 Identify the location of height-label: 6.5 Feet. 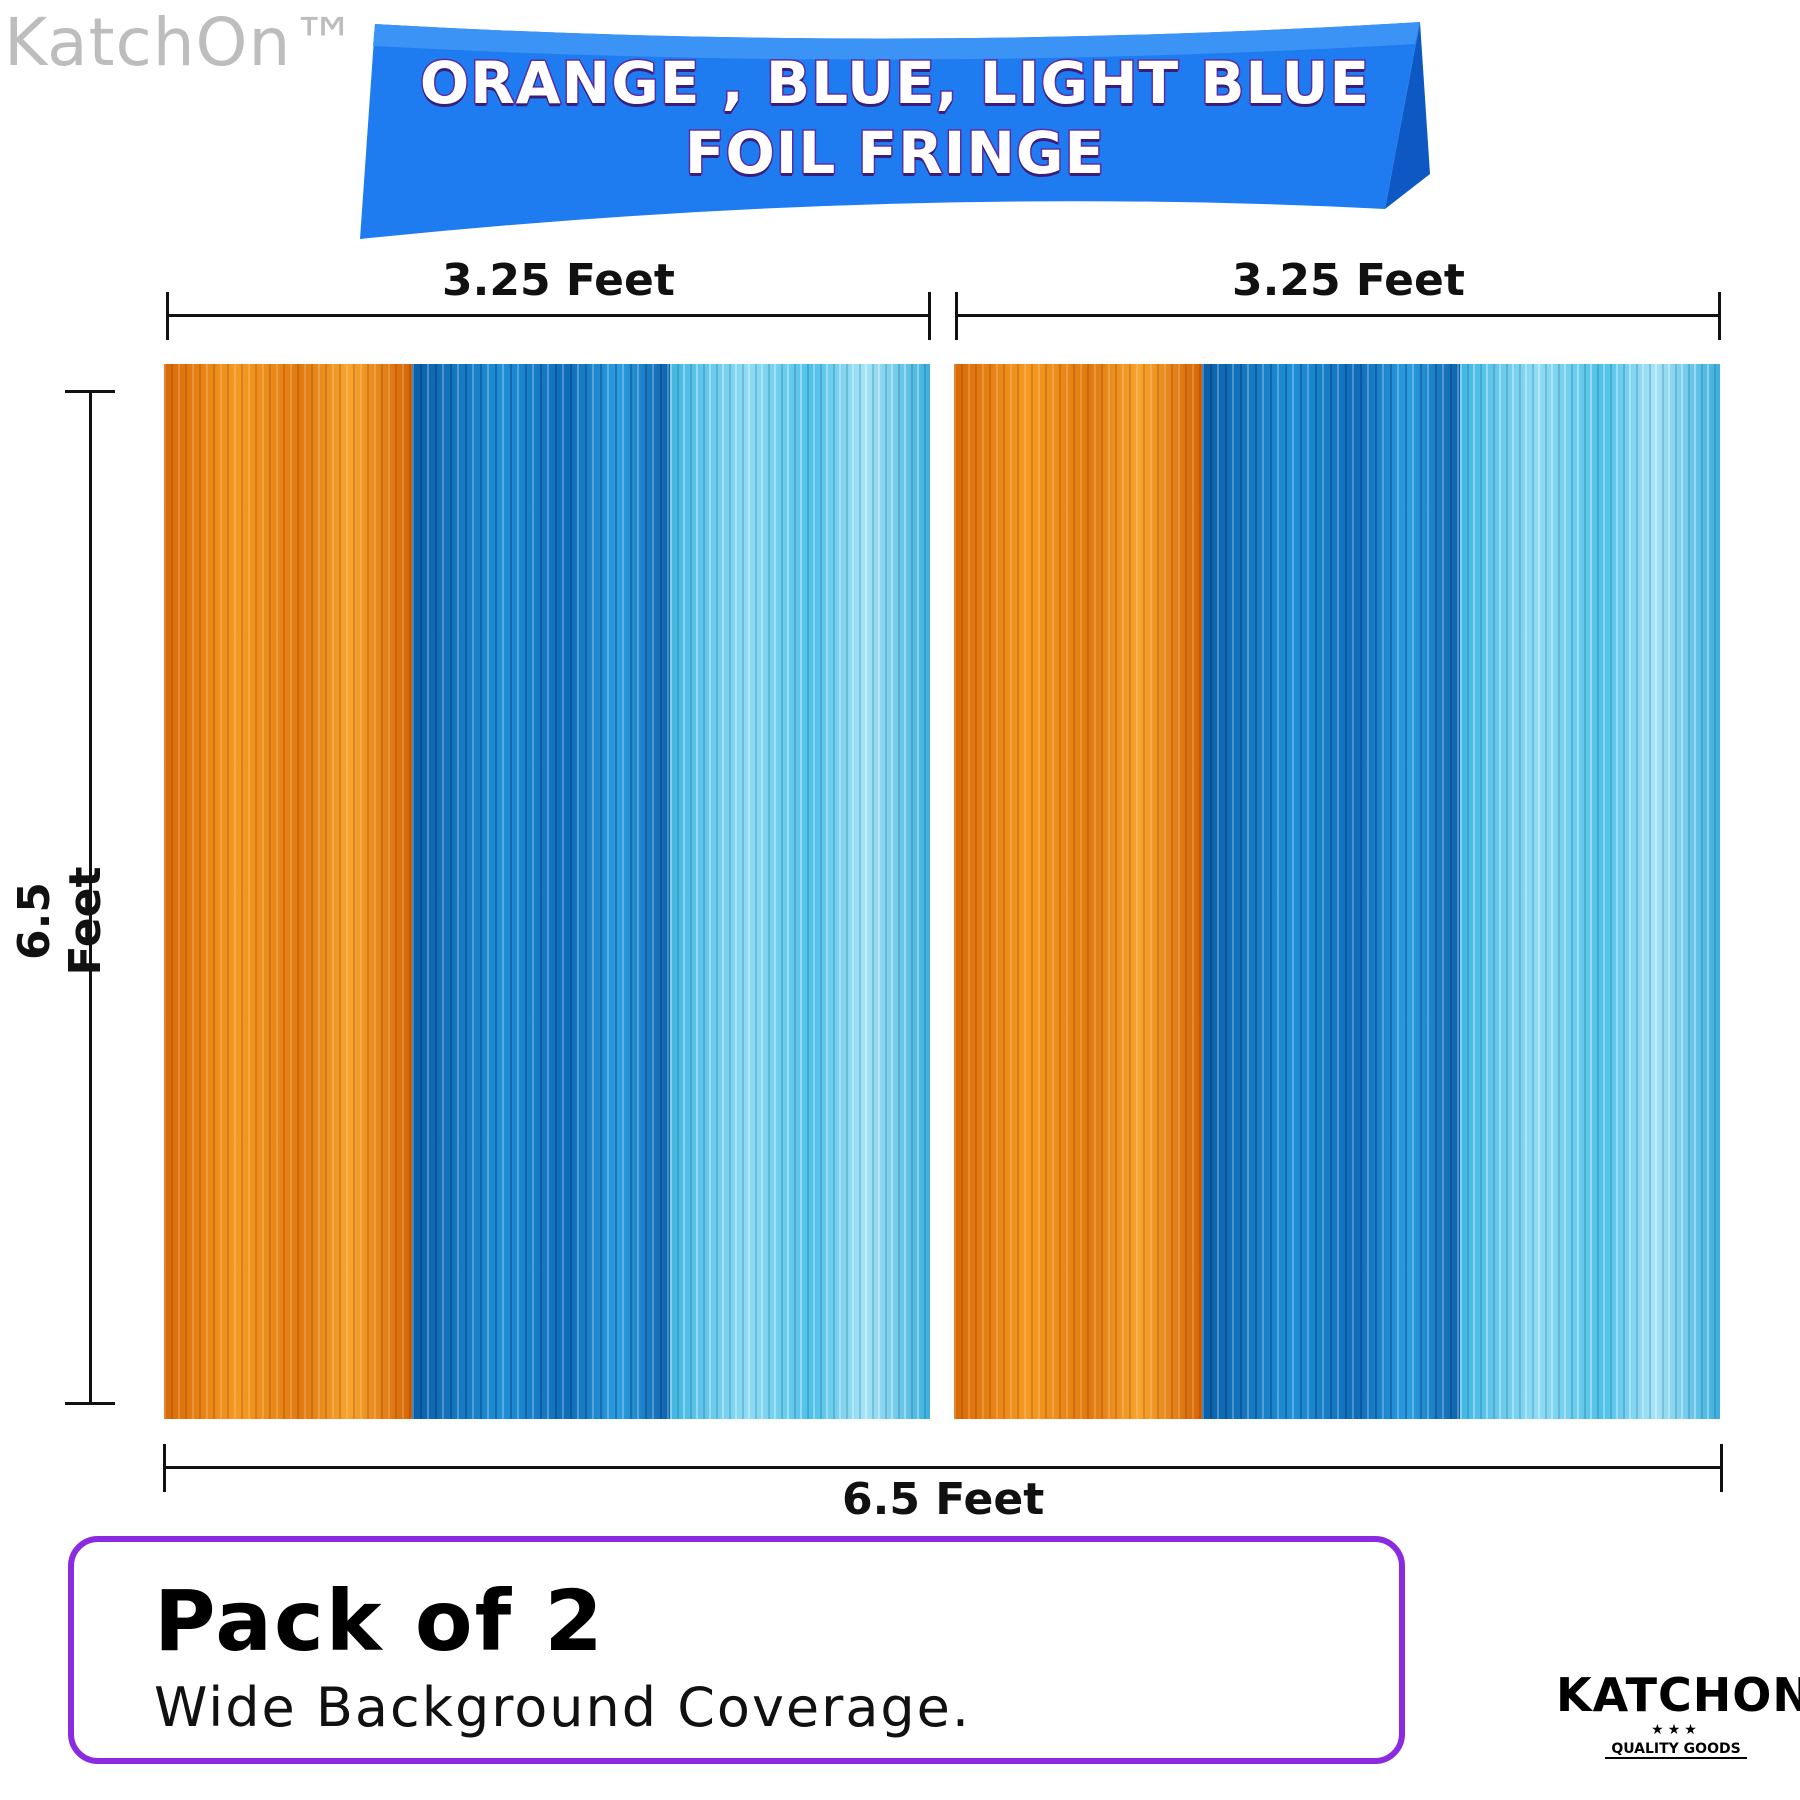
(60, 921).